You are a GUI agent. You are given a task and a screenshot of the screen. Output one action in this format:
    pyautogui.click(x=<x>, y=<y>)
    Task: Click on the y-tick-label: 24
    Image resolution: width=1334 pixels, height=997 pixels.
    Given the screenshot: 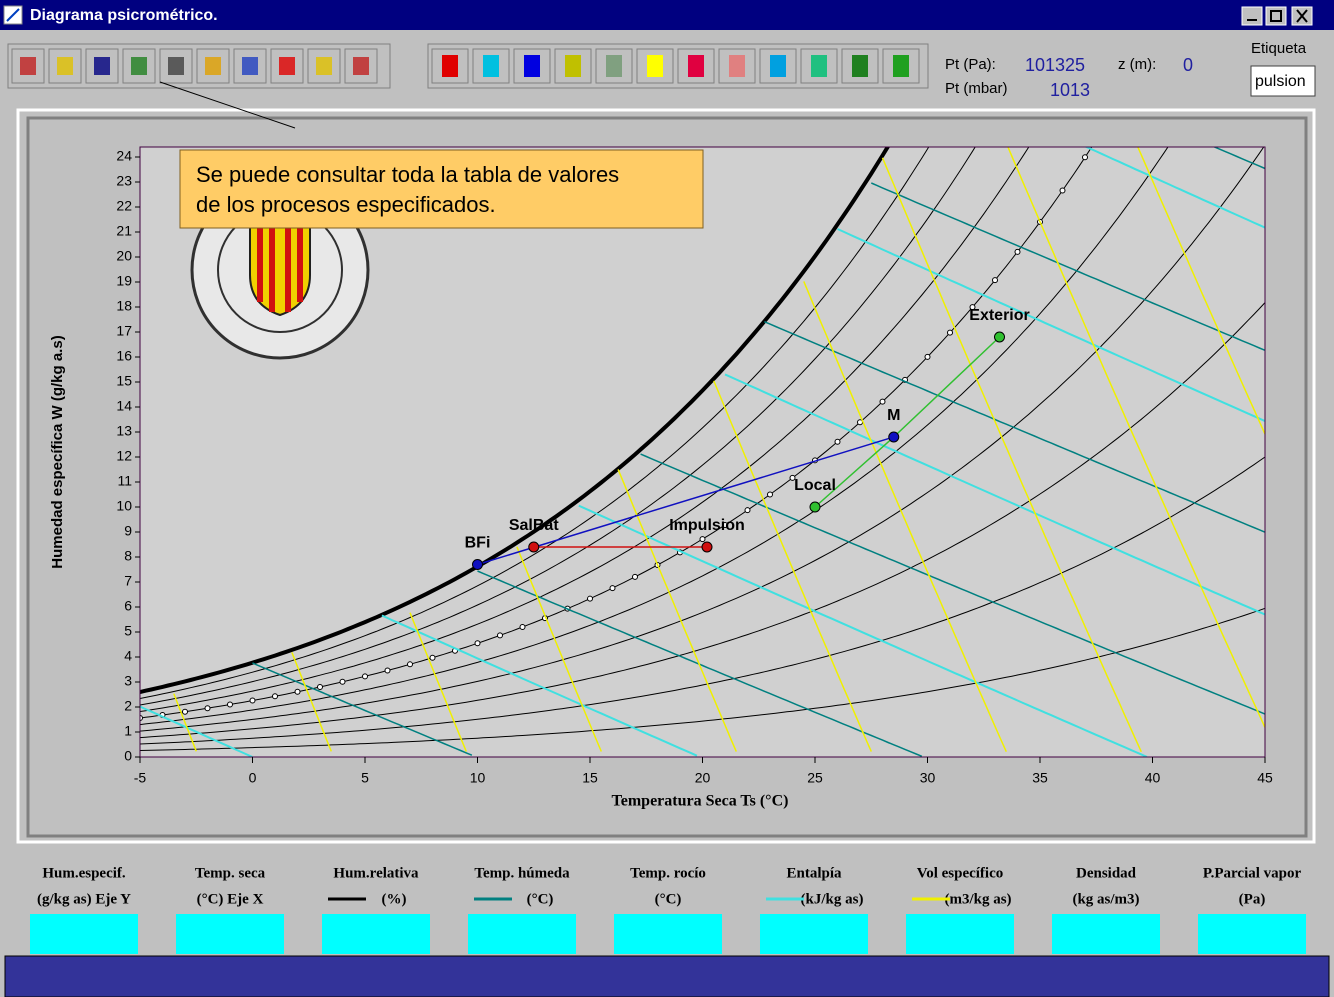 What is the action you would take?
    pyautogui.click(x=124, y=156)
    